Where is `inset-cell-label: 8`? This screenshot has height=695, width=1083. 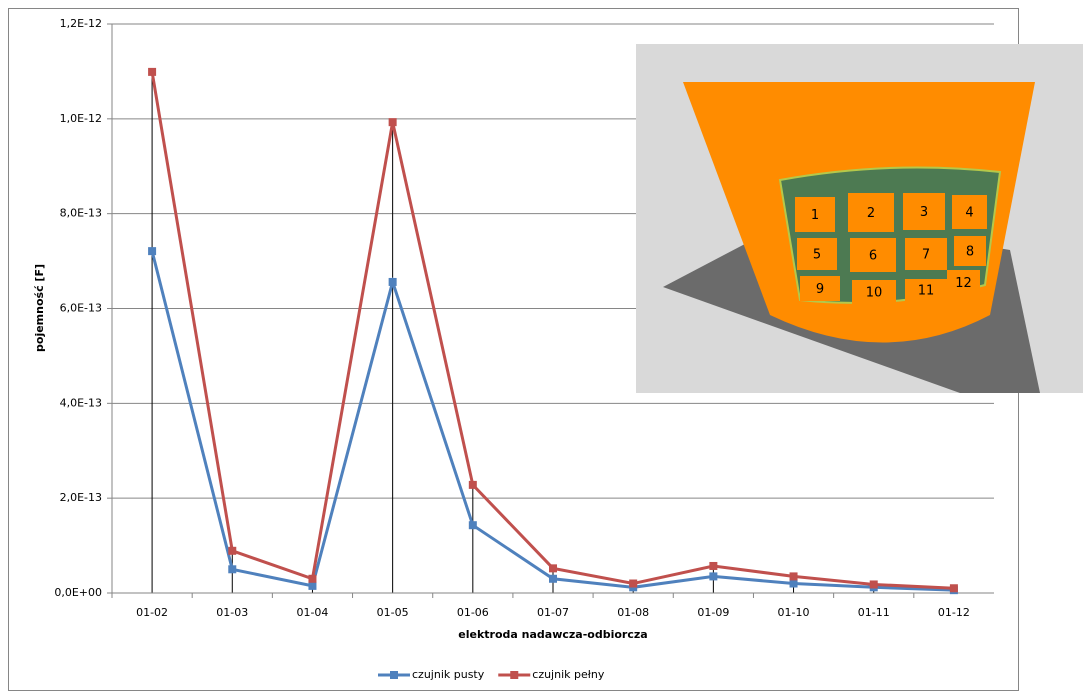 inset-cell-label: 8 is located at coordinates (970, 252).